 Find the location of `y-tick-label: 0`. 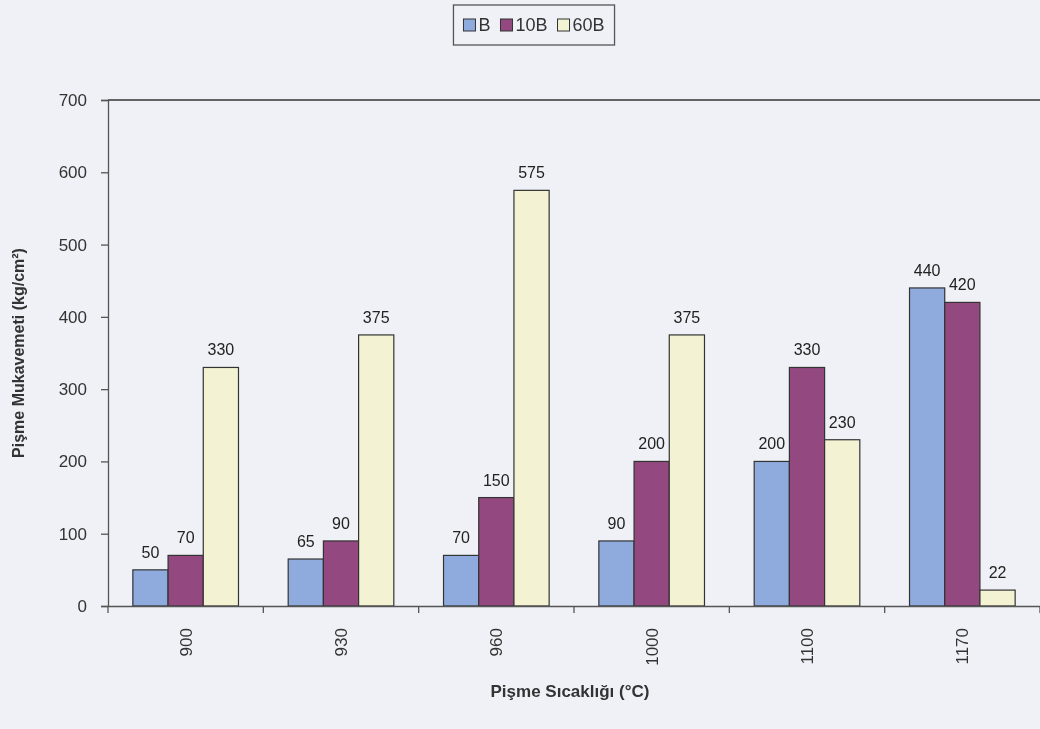

y-tick-label: 0 is located at coordinates (82, 606).